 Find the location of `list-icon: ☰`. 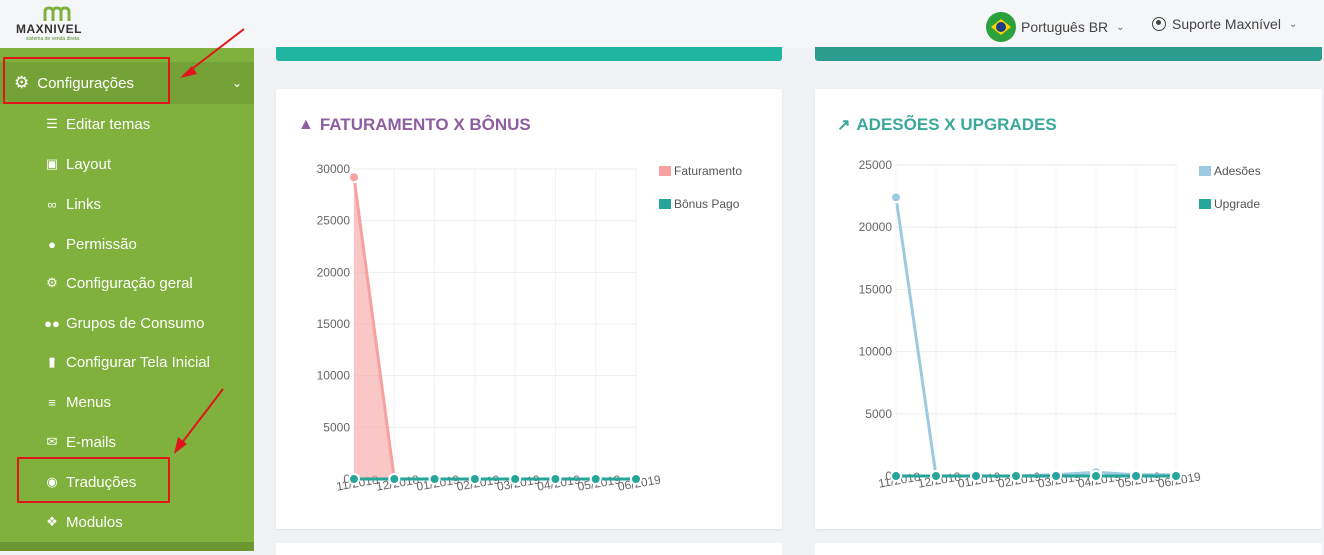

list-icon: ☰ is located at coordinates (52, 123).